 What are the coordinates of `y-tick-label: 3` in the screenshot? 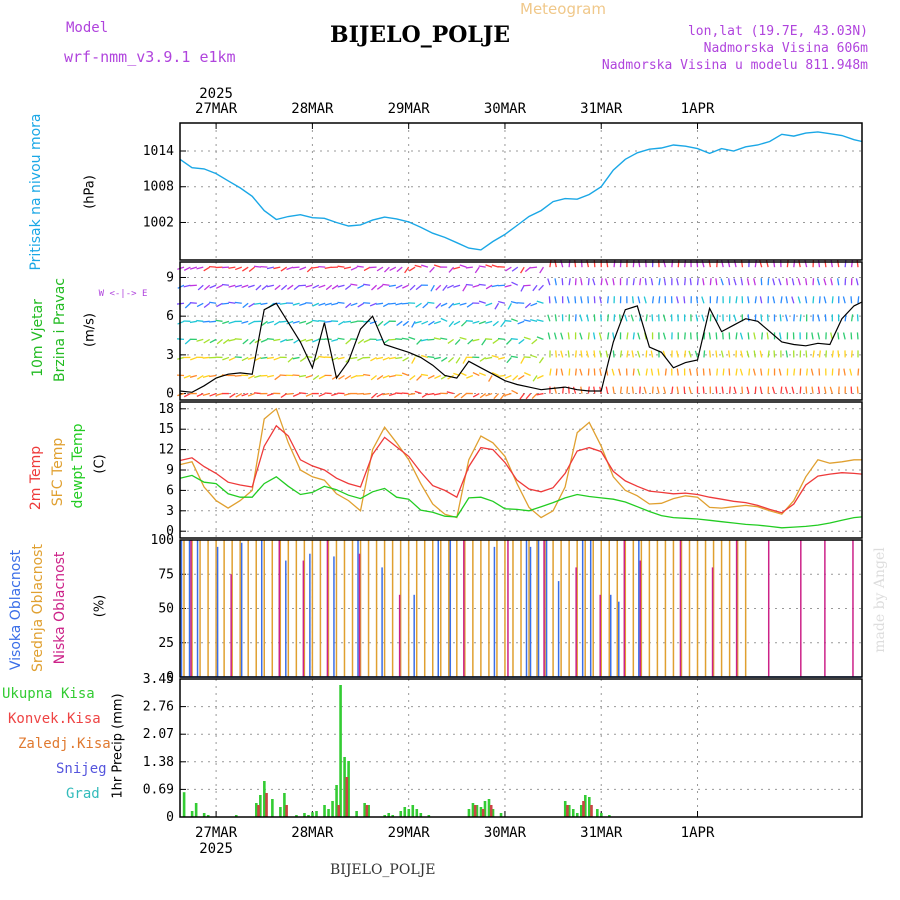 It's located at (170, 511).